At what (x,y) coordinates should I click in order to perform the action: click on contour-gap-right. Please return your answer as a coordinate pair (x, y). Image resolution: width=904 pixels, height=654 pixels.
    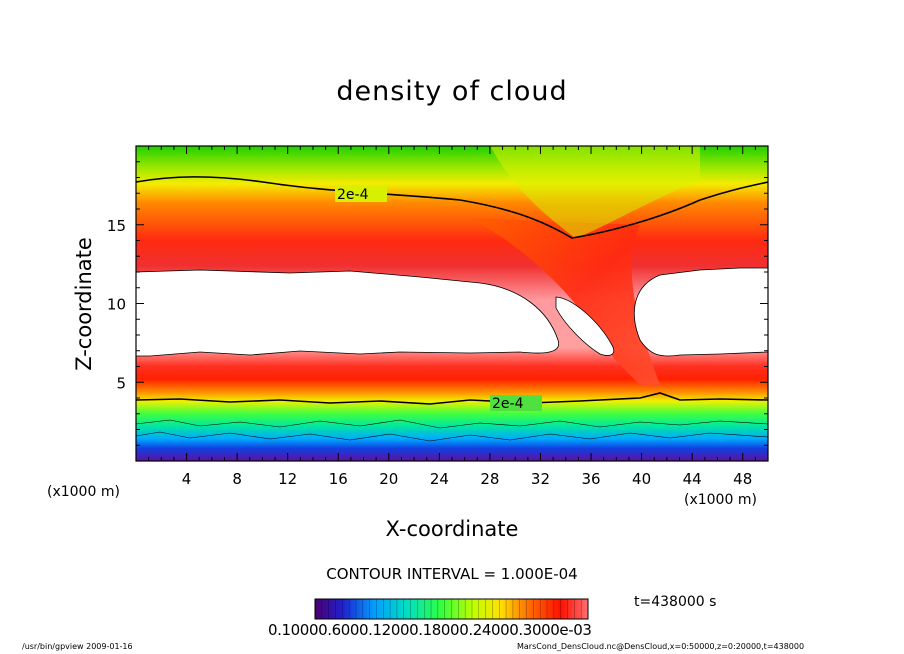
    Looking at the image, I should click on (700, 312).